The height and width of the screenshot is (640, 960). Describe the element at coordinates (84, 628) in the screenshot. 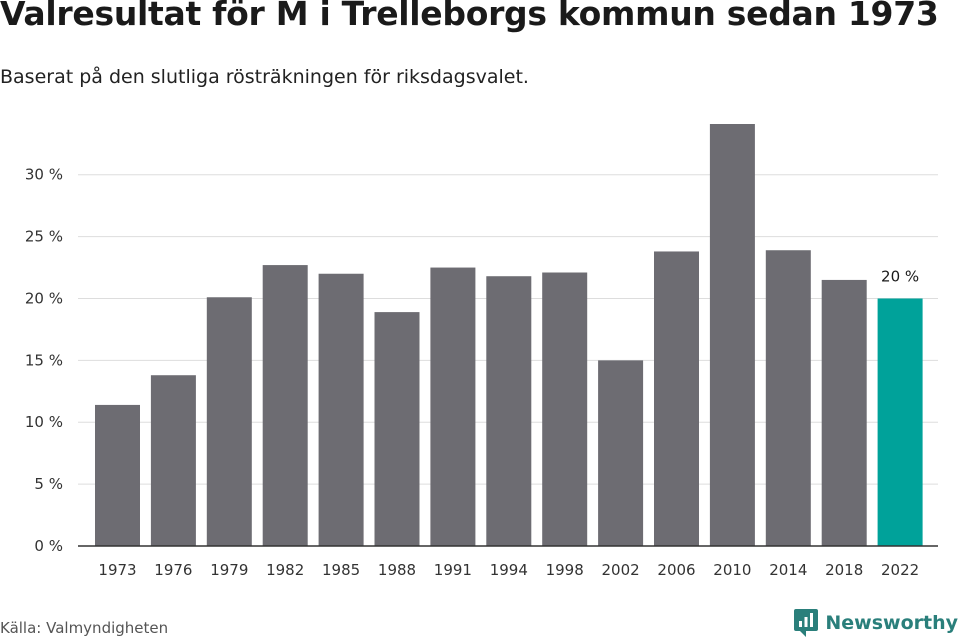

I see `source-note: Källa: Valmyndigheten` at that location.